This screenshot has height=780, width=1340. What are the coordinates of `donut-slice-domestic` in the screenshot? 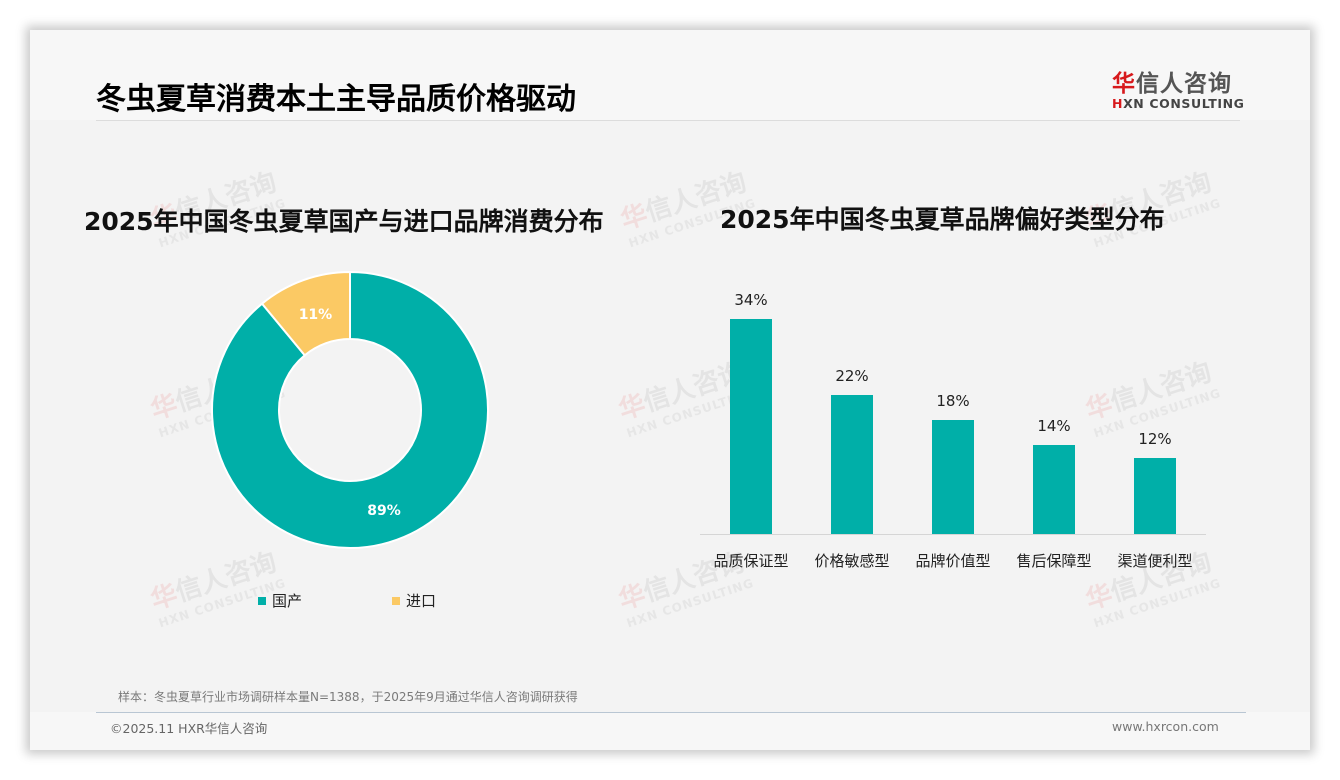 It's located at (350, 409).